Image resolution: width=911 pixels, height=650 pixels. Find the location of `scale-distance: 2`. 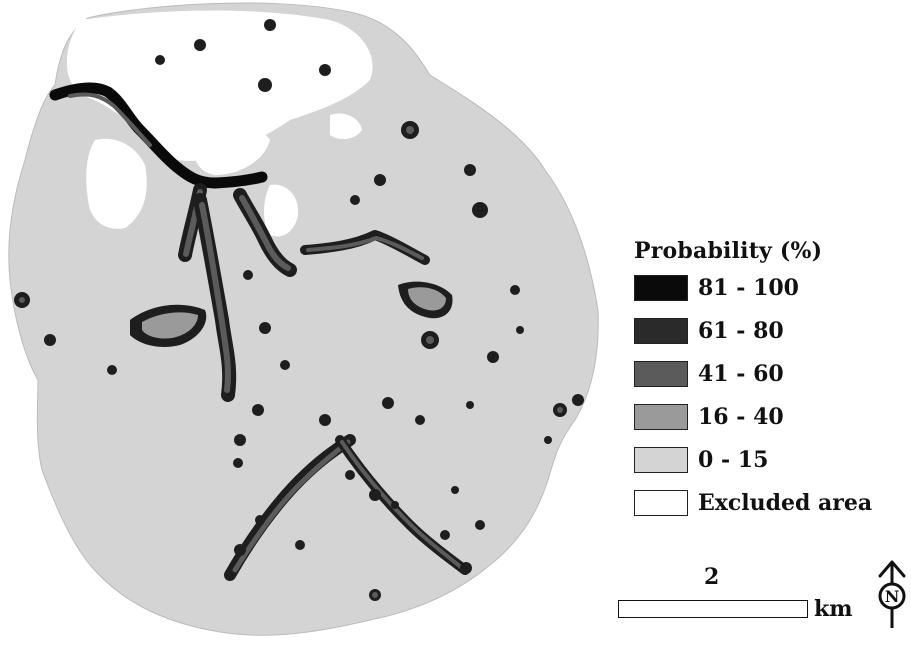

scale-distance: 2 is located at coordinates (712, 577).